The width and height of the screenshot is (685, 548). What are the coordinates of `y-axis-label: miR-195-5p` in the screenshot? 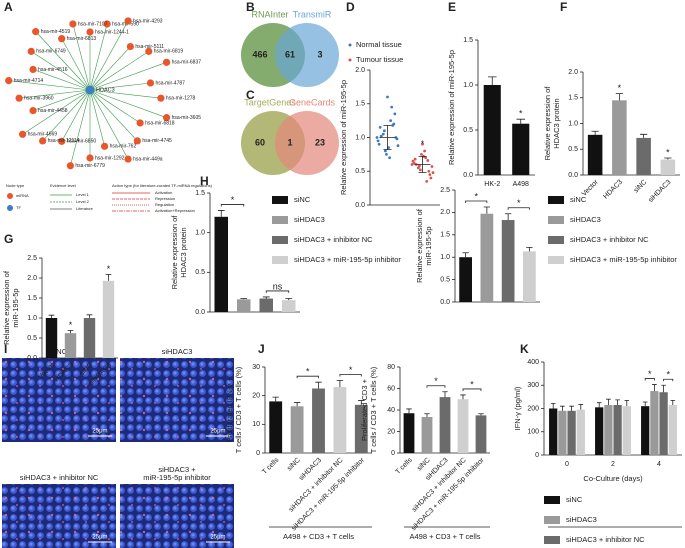 It's located at (15, 307).